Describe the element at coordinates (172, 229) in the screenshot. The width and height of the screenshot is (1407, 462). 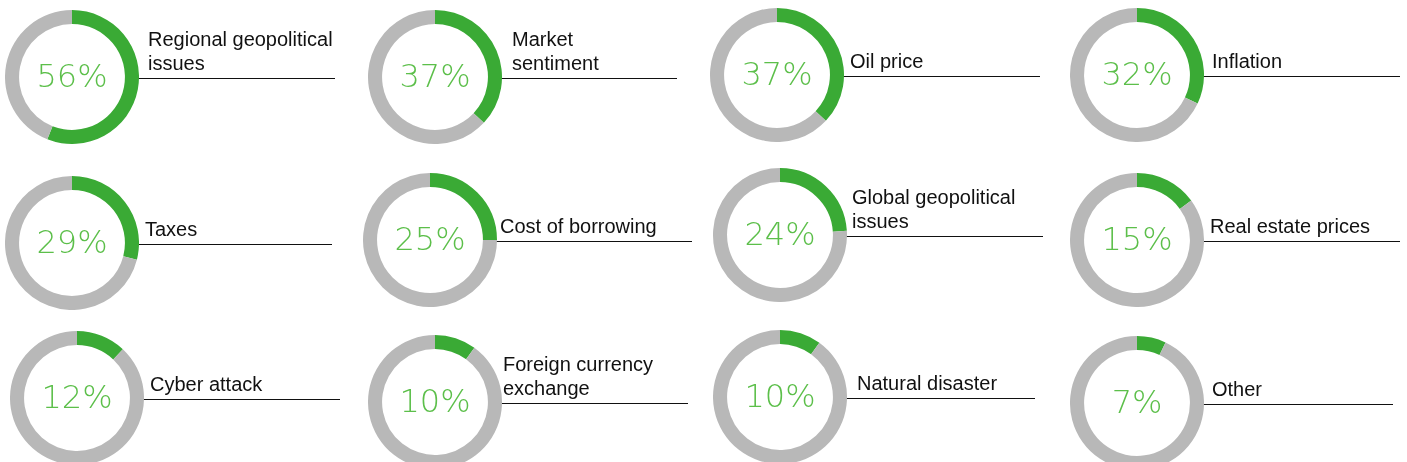
I see `text: Taxes` at that location.